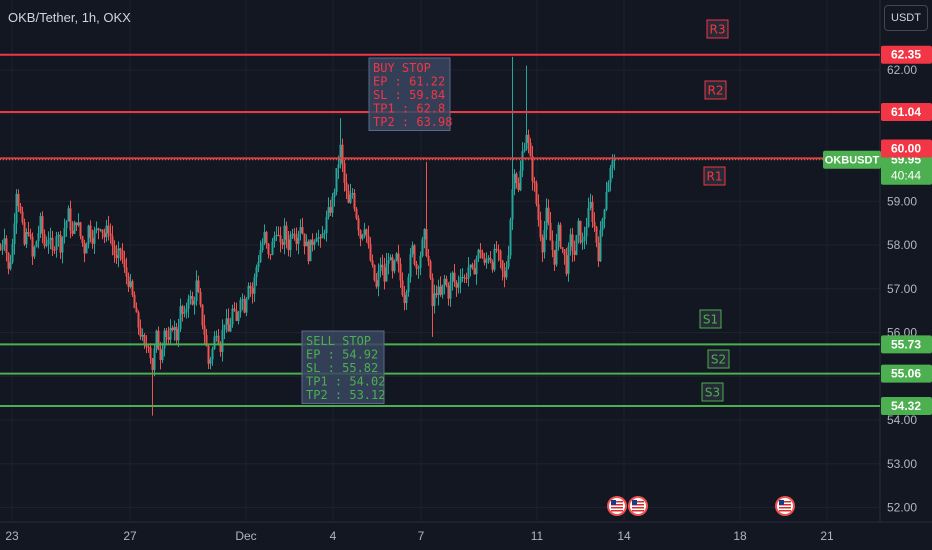 This screenshot has height=550, width=932. I want to click on us-flag-icon, so click(617, 506).